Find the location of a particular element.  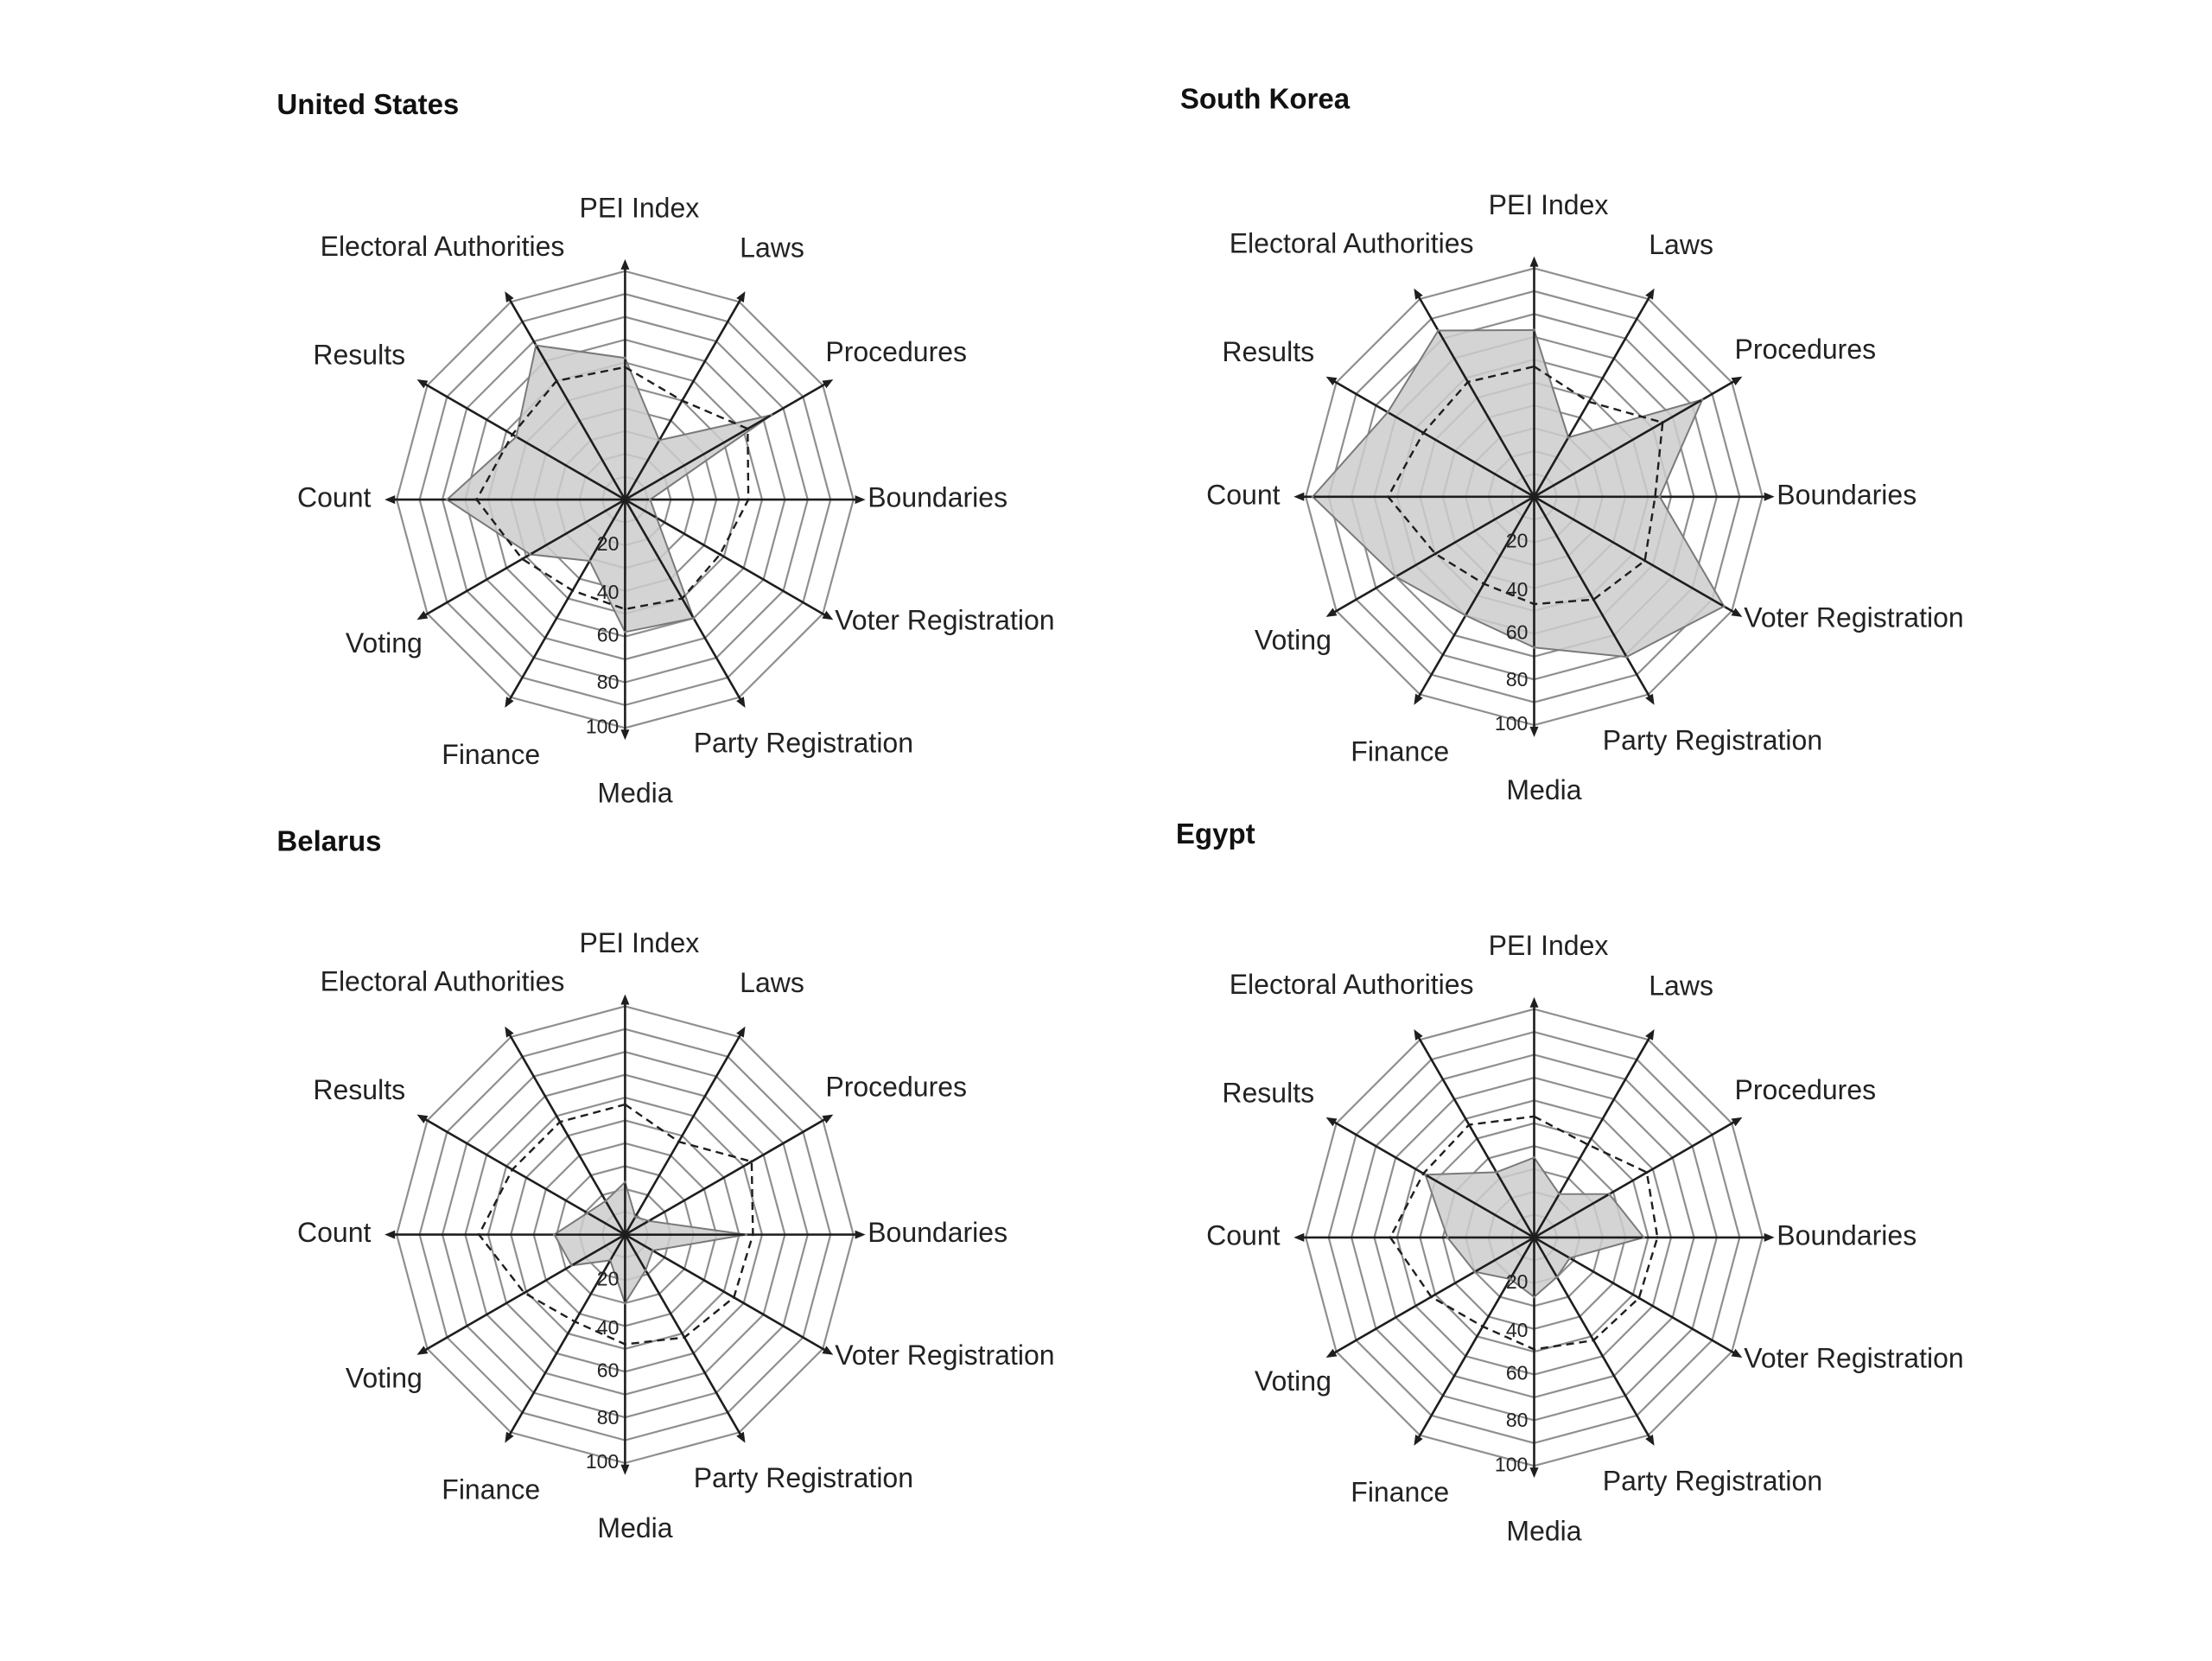

axis-spoke-laws is located at coordinates (684, 397).